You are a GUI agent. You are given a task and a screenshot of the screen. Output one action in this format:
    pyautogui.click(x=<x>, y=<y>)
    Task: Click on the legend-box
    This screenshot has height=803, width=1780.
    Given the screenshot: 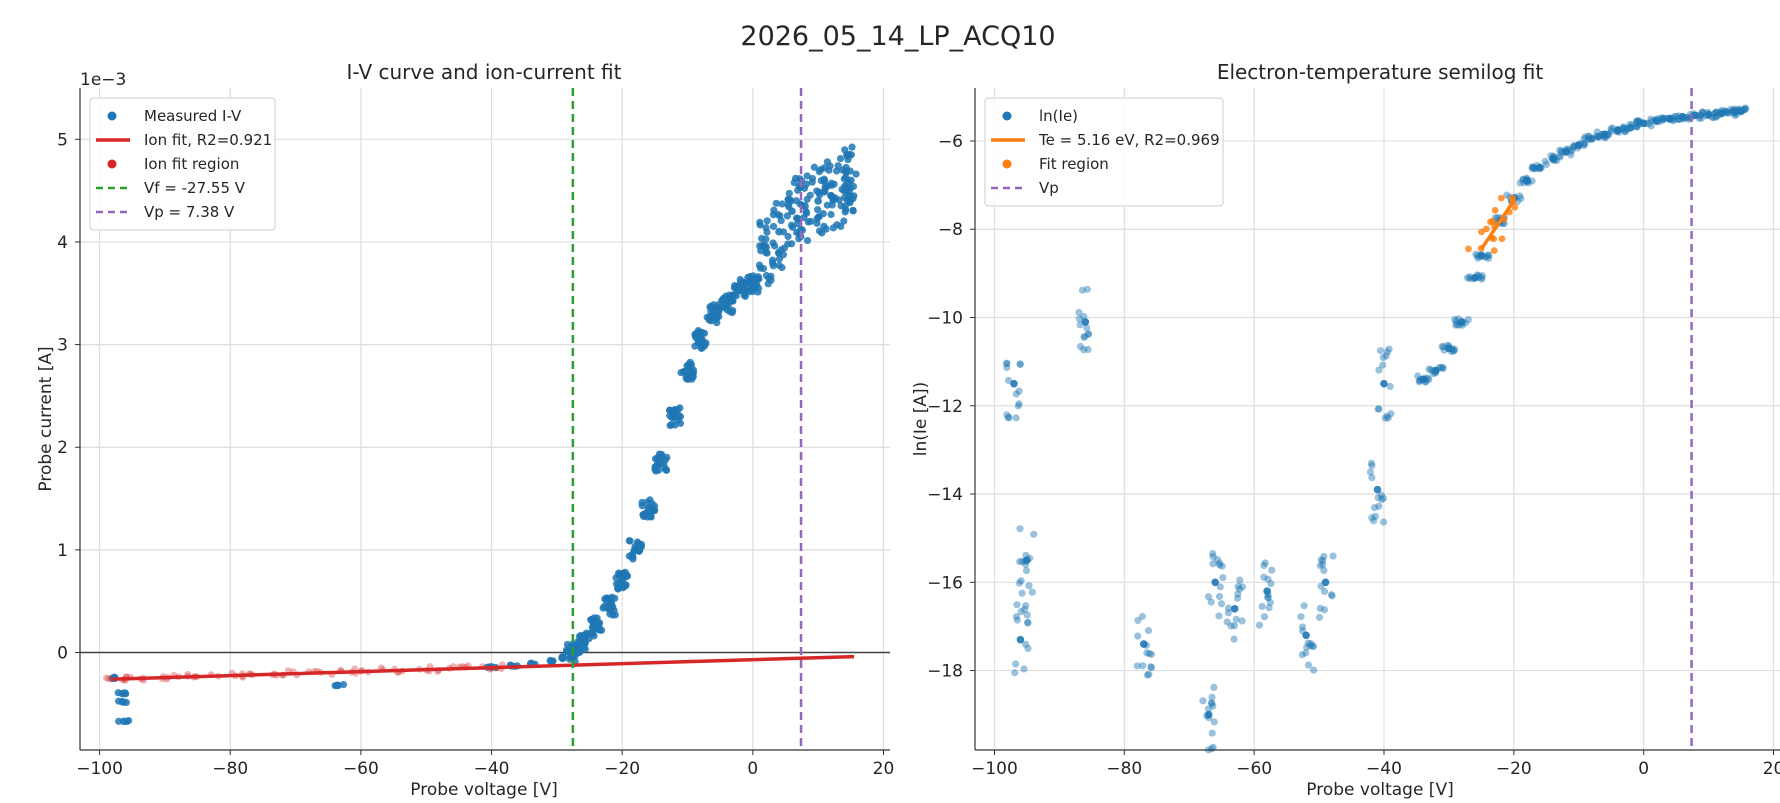 What is the action you would take?
    pyautogui.click(x=1104, y=152)
    